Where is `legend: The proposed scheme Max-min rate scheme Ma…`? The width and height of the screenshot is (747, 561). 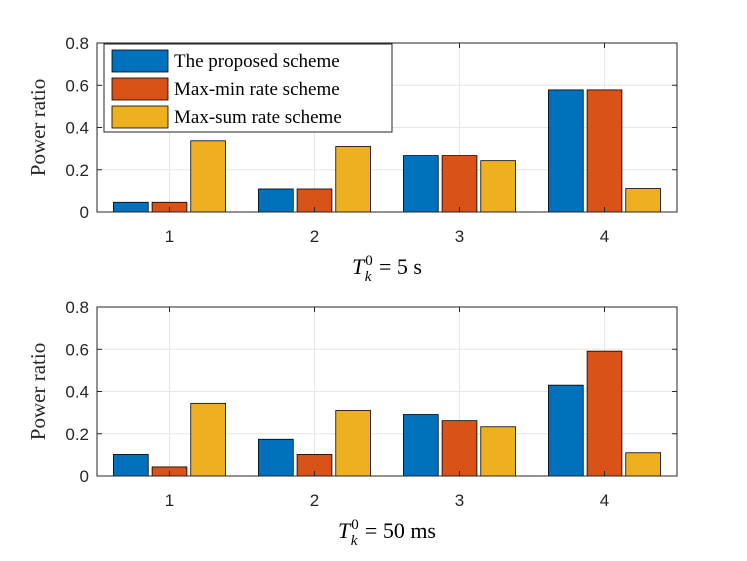
legend: The proposed scheme Max-min rate scheme Ma… is located at coordinates (248, 88).